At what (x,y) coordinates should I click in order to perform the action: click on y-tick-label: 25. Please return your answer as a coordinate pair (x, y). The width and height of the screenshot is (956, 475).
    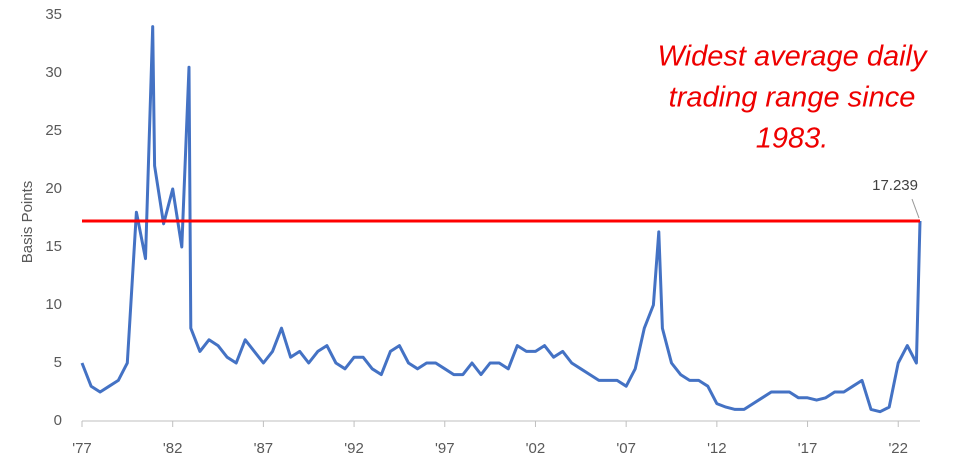
    Looking at the image, I should click on (53, 130).